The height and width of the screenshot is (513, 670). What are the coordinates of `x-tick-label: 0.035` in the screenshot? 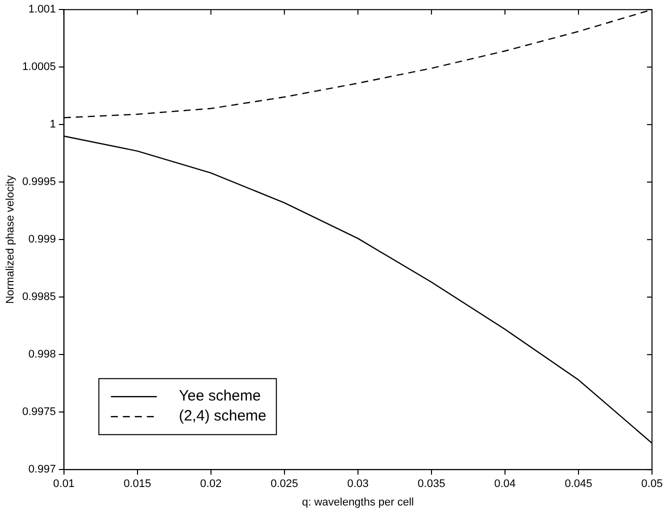 It's located at (432, 484).